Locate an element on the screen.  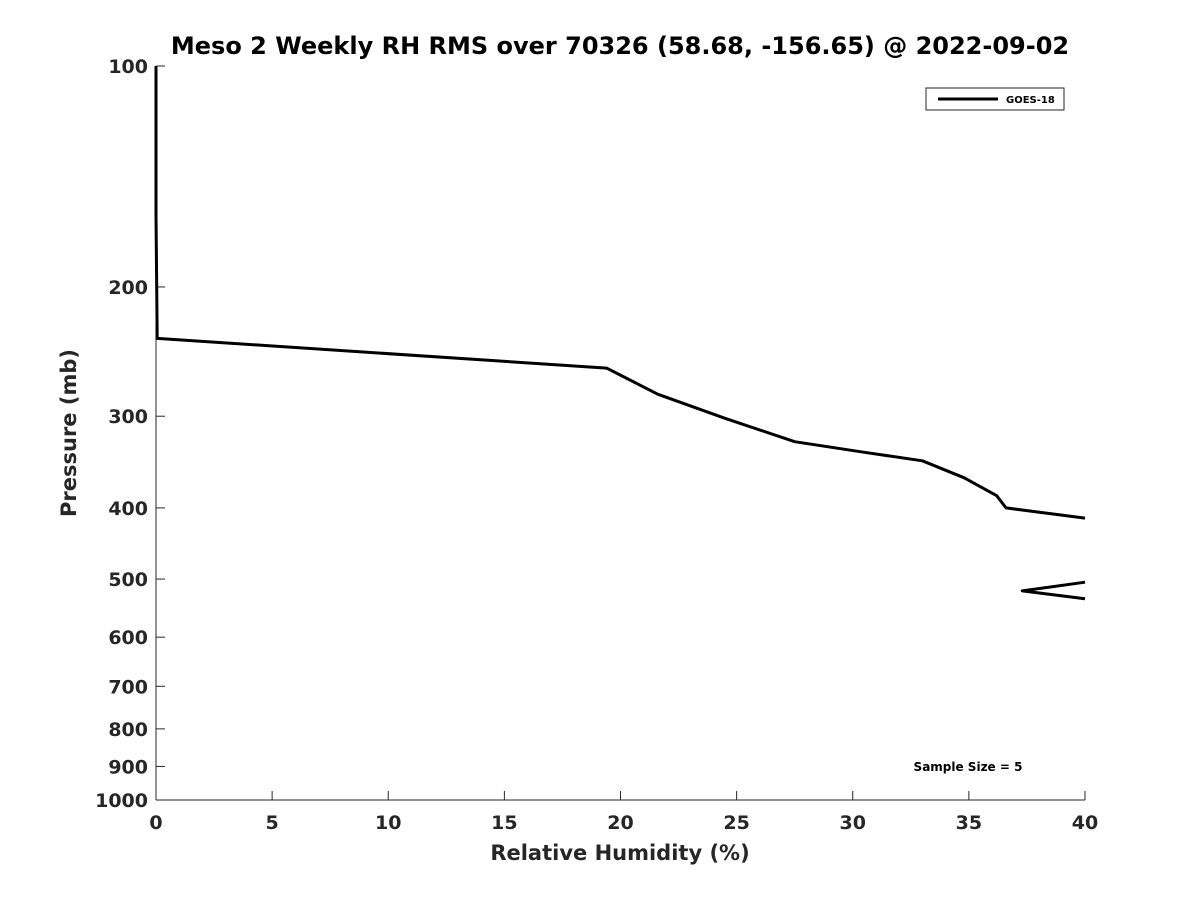
x-tick-label: 30 is located at coordinates (853, 823).